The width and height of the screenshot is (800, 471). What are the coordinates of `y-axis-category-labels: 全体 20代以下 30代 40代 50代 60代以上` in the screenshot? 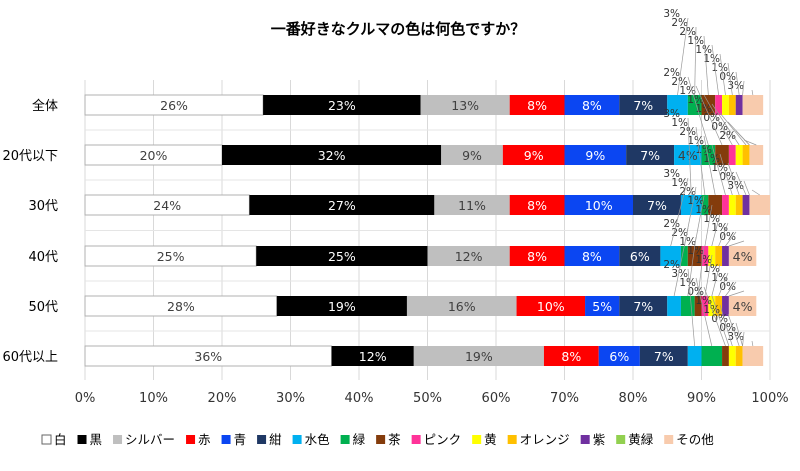 It's located at (30, 231).